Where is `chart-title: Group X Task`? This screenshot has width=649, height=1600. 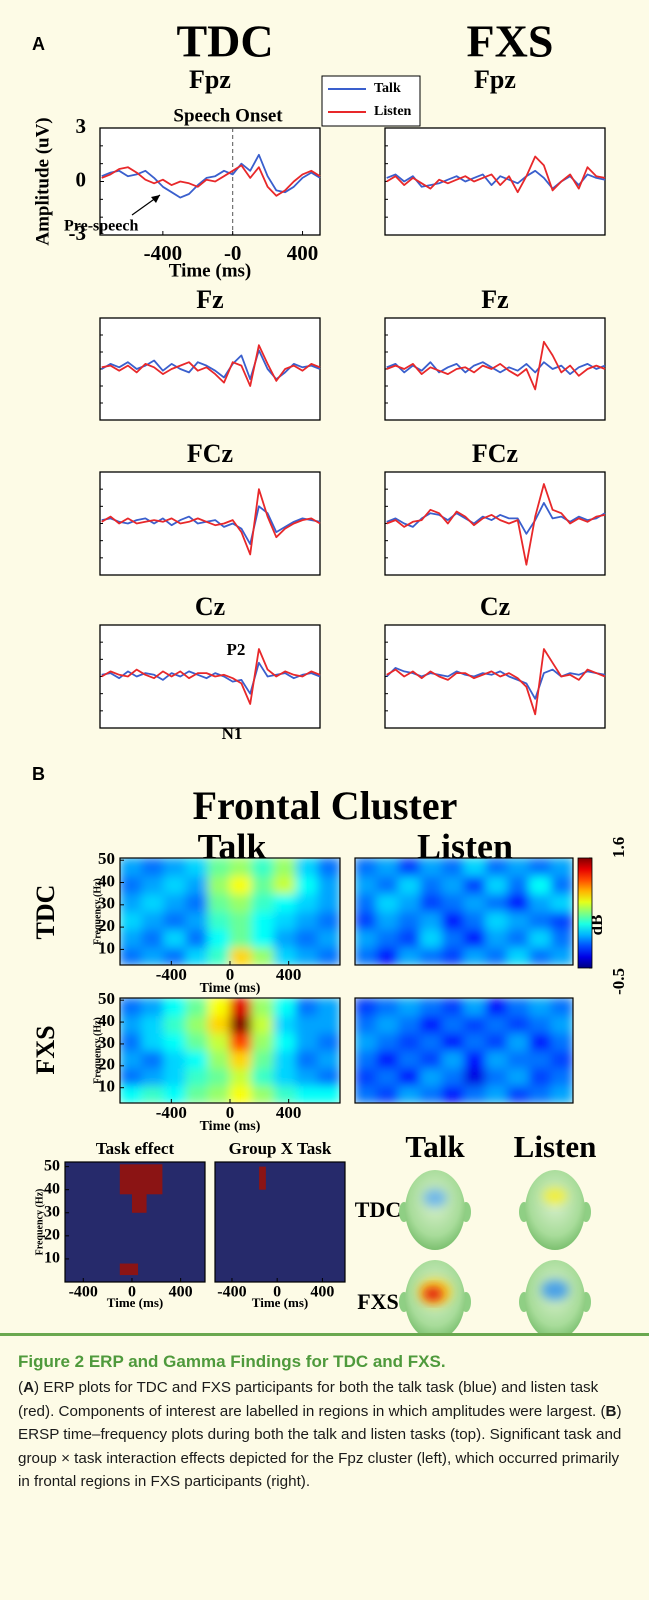
chart-title: Group X Task is located at coordinates (280, 1148).